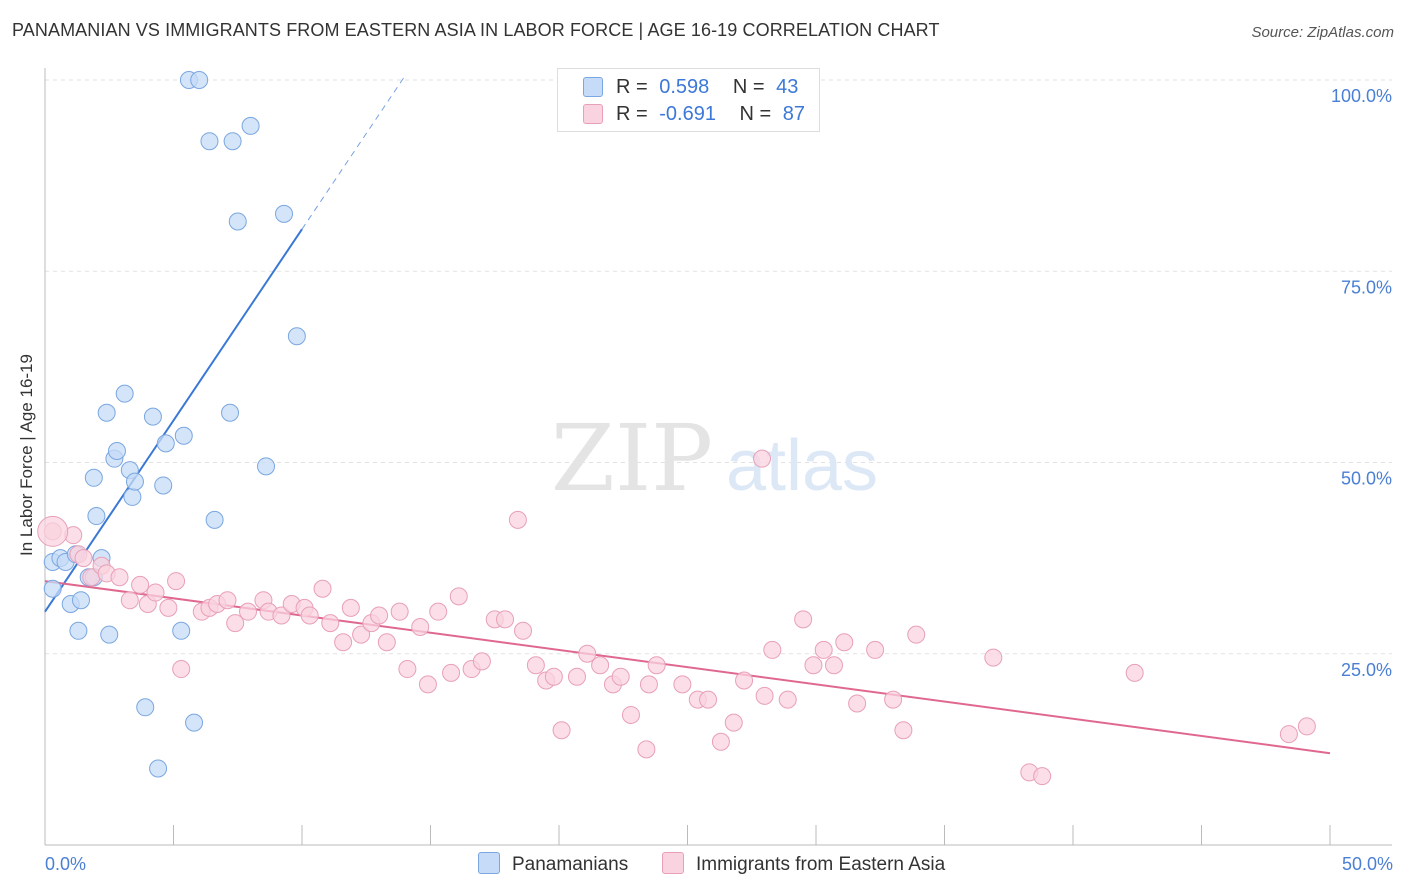  What do you see at coordinates (1366, 670) in the screenshot?
I see `y-tick-label: 25.0%` at bounding box center [1366, 670].